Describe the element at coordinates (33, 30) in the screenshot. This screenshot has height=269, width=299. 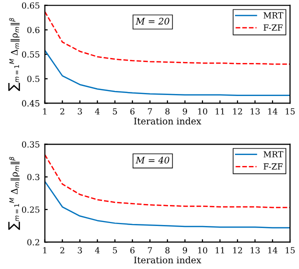
I see `y-tick-label: 0.6` at that location.